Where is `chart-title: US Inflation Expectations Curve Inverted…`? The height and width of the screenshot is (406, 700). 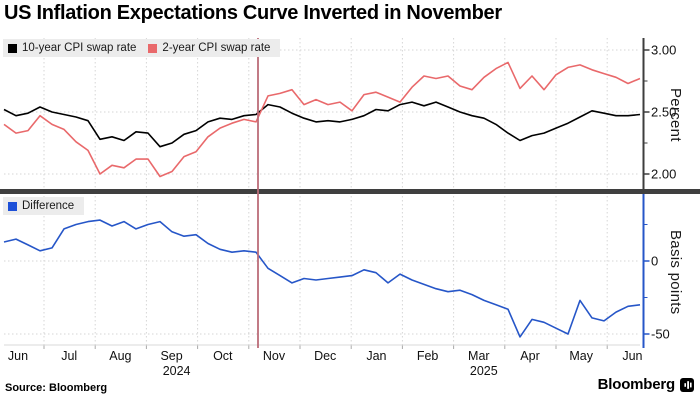
chart-title: US Inflation Expectations Curve Inverted… is located at coordinates (253, 13).